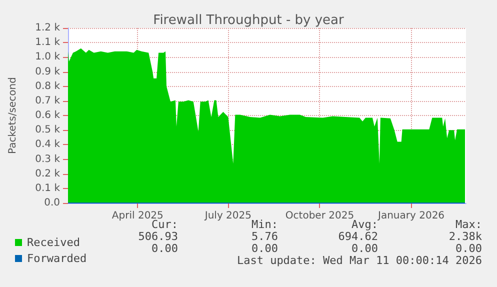  I want to click on y-tick-label: 1.0 k, so click(47, 57).